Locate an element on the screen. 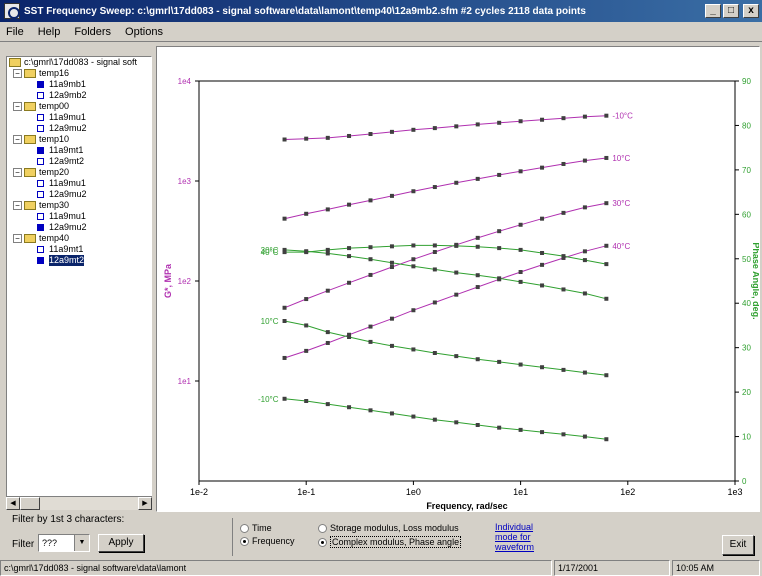 This screenshot has height=576, width=762. radio-frequency: Frequency is located at coordinates (267, 541).